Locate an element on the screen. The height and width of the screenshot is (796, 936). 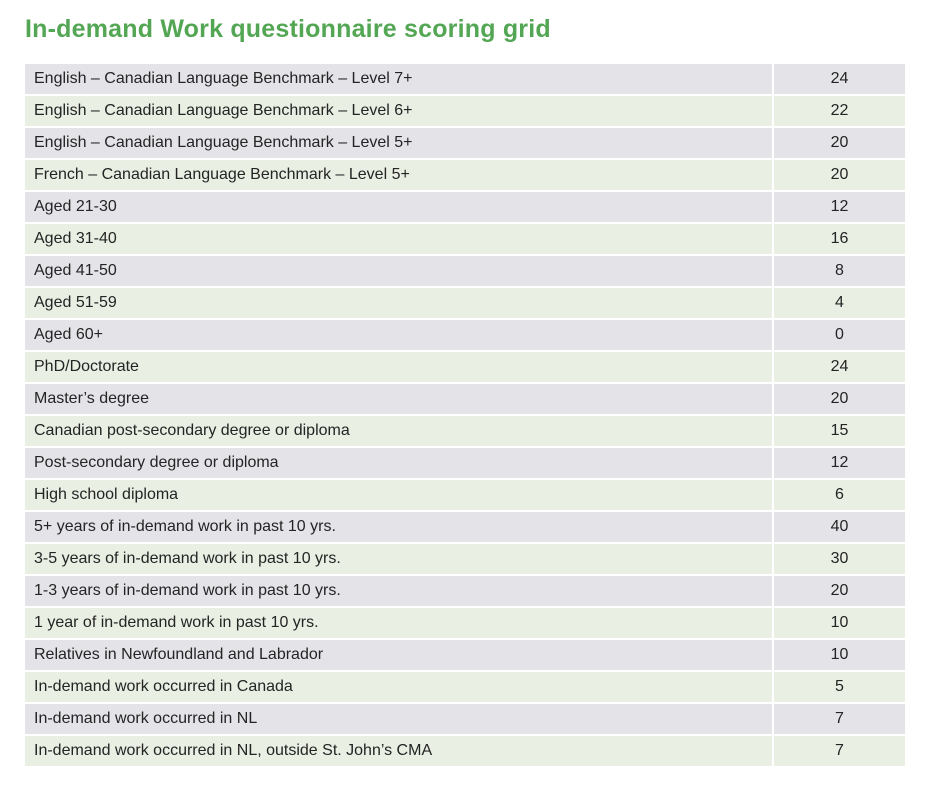
row-label: Aged 51-59 is located at coordinates (398, 303).